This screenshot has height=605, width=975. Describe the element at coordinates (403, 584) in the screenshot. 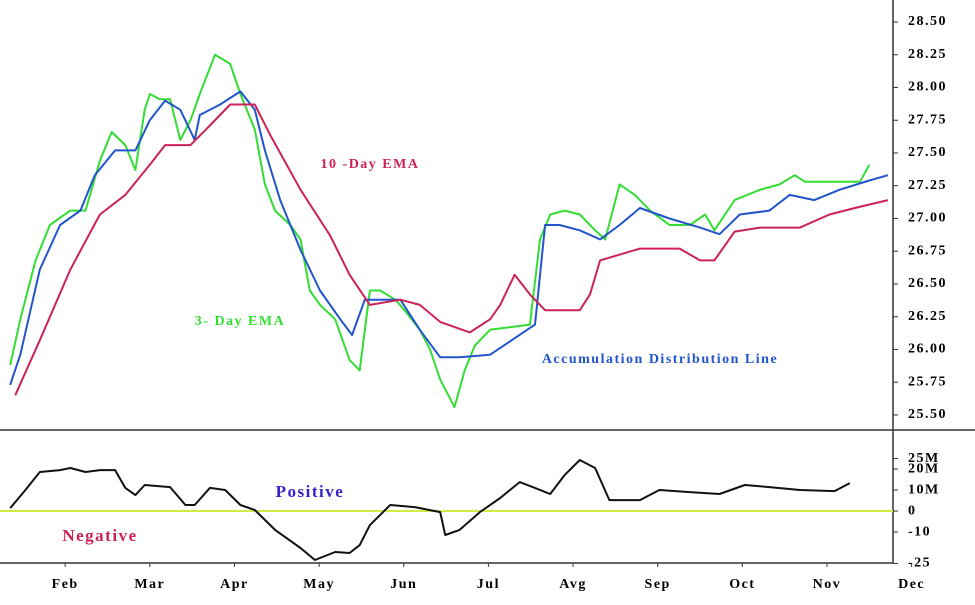

I see `x-tick-label: Jun` at that location.